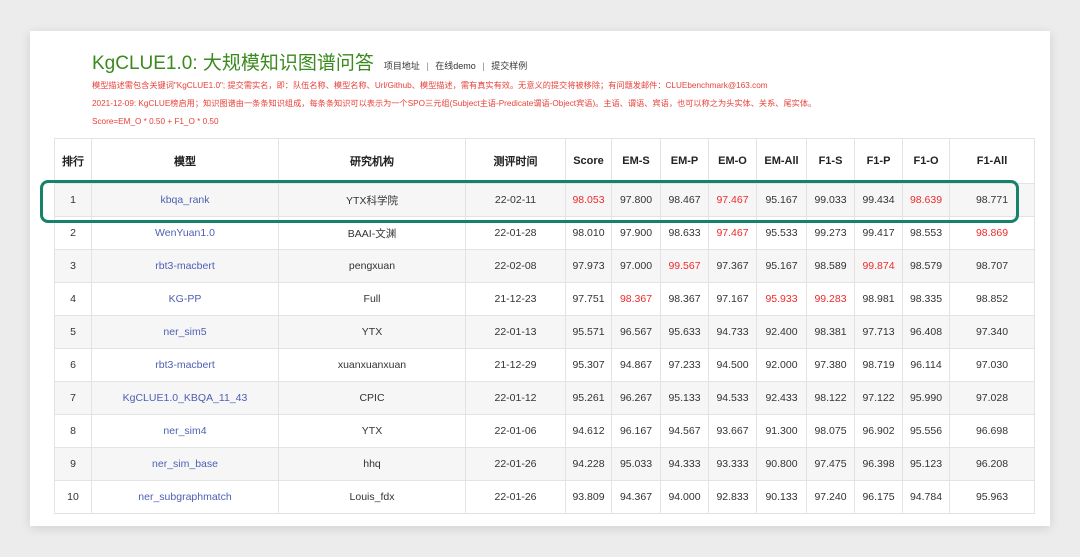  I want to click on cell-eval-date: 22-01-13, so click(515, 332).